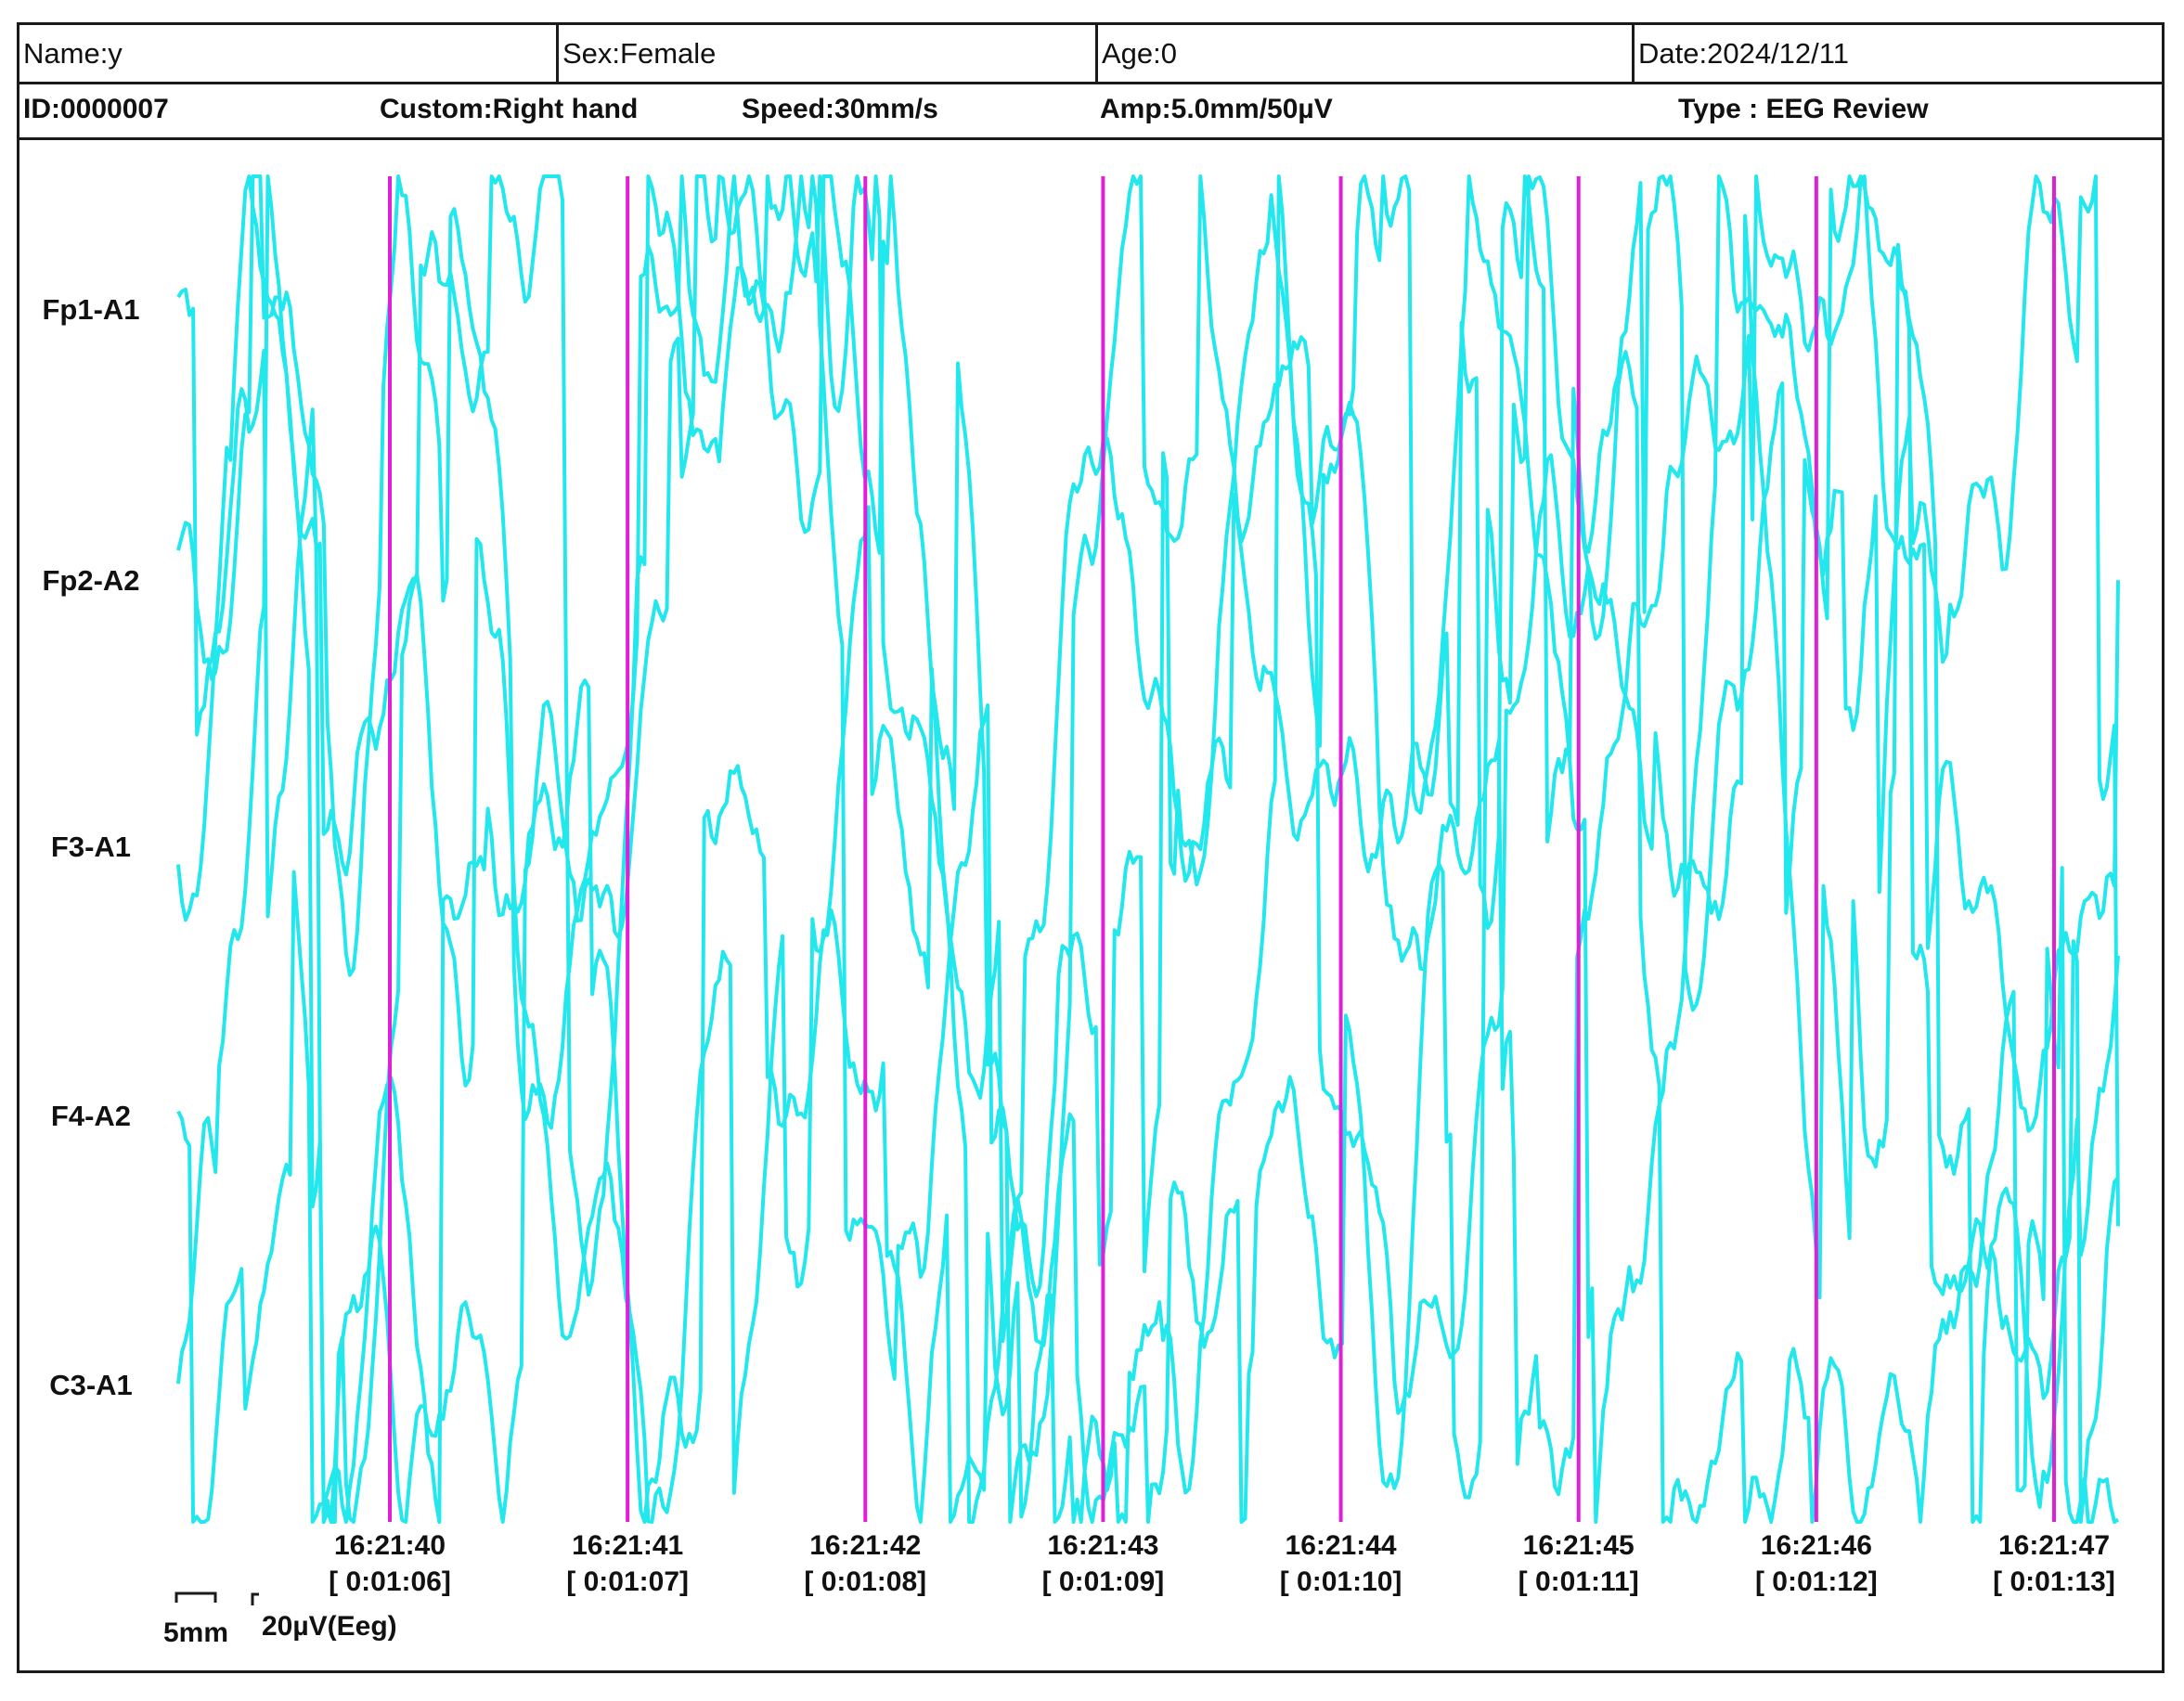 The height and width of the screenshot is (1701, 2184). What do you see at coordinates (1743, 53) in the screenshot?
I see `record-date: Date:2024/12/11` at bounding box center [1743, 53].